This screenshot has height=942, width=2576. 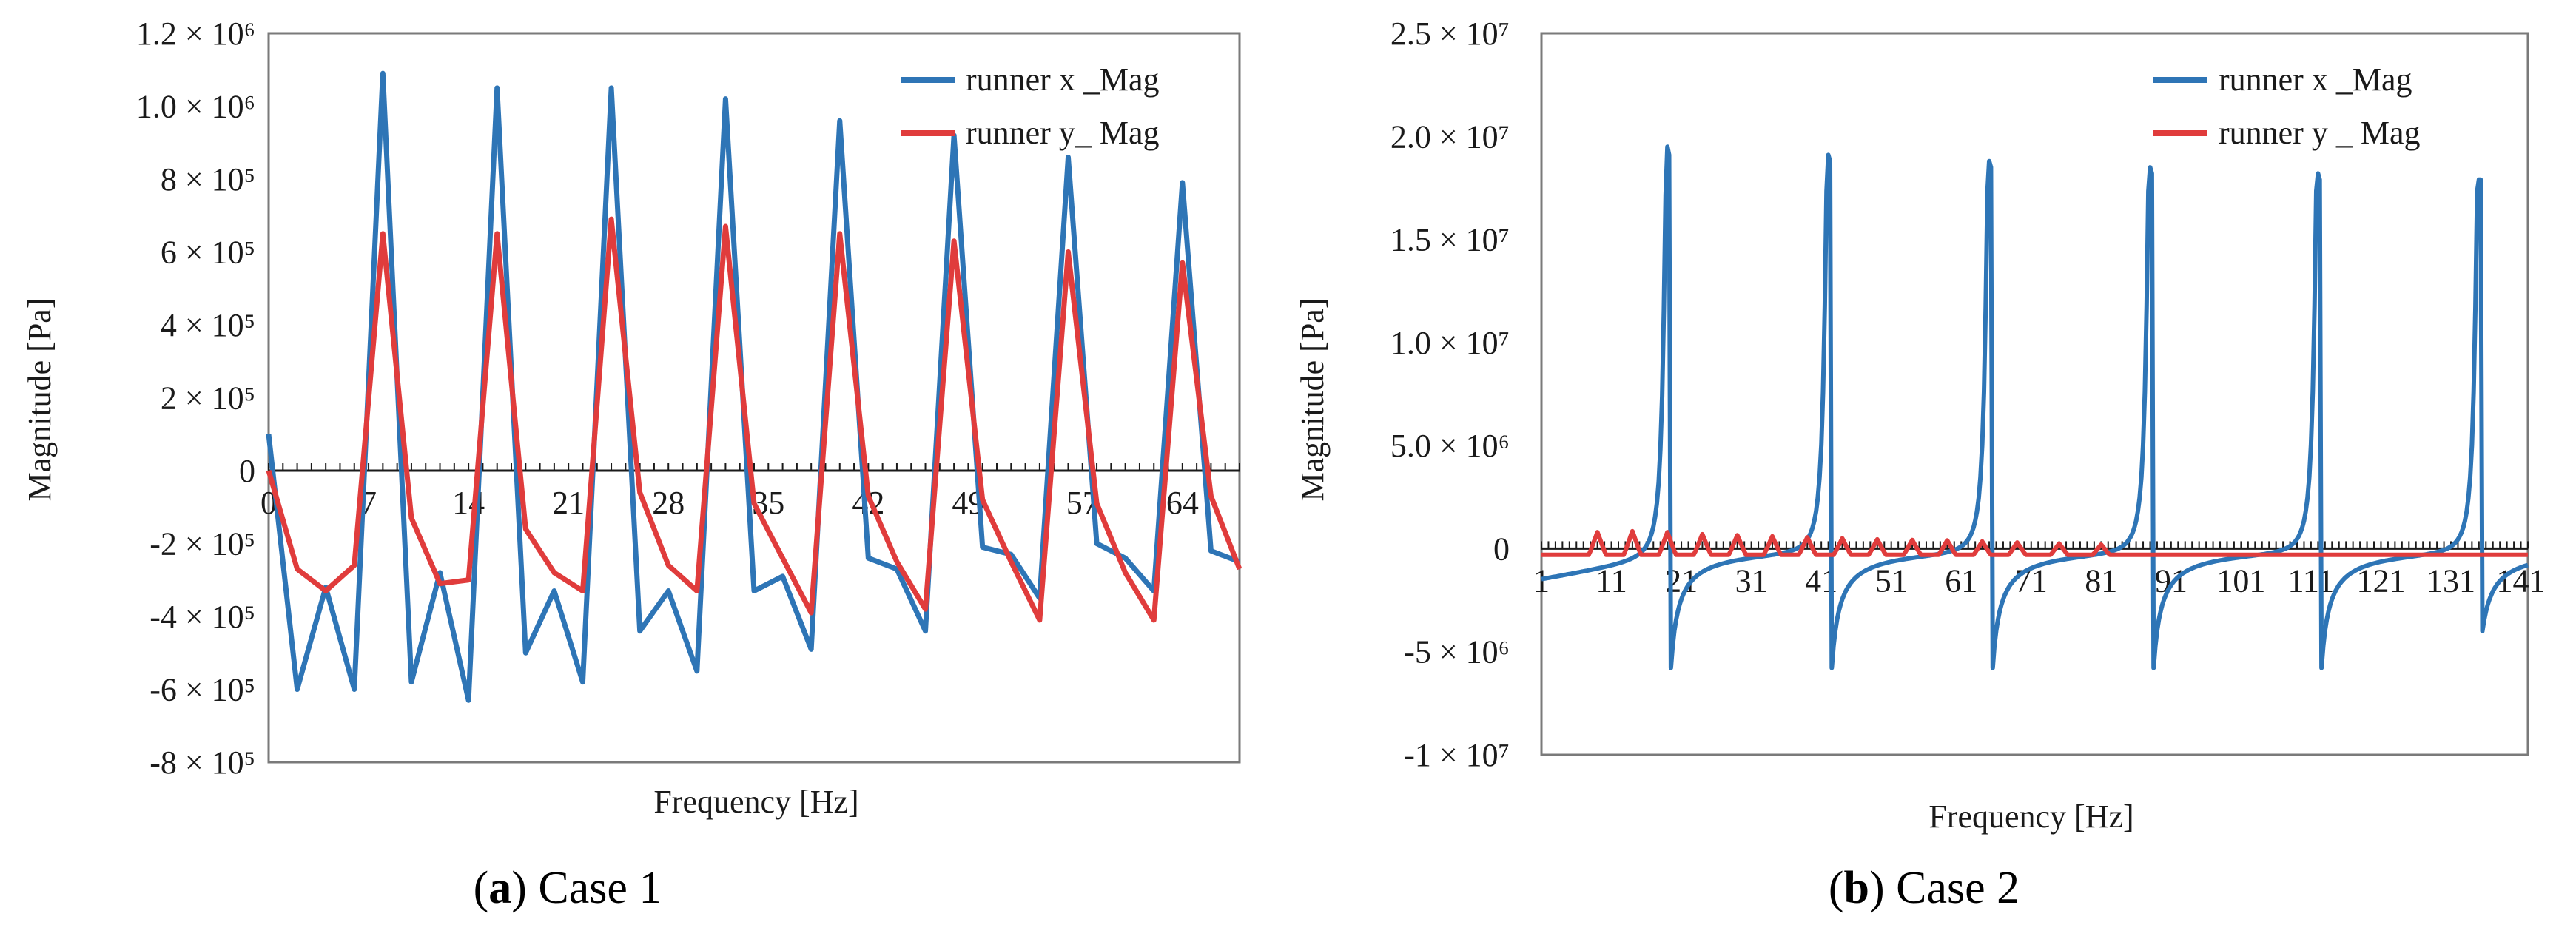 What do you see at coordinates (2451, 580) in the screenshot?
I see `x-tick-label: 131` at bounding box center [2451, 580].